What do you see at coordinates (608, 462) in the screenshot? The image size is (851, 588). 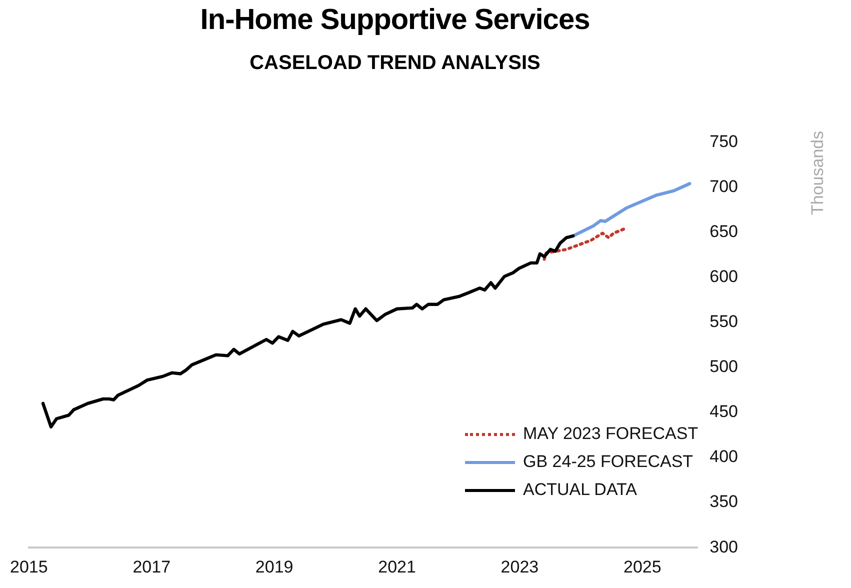 I see `legend-label: GB 24-25 FORECAST` at bounding box center [608, 462].